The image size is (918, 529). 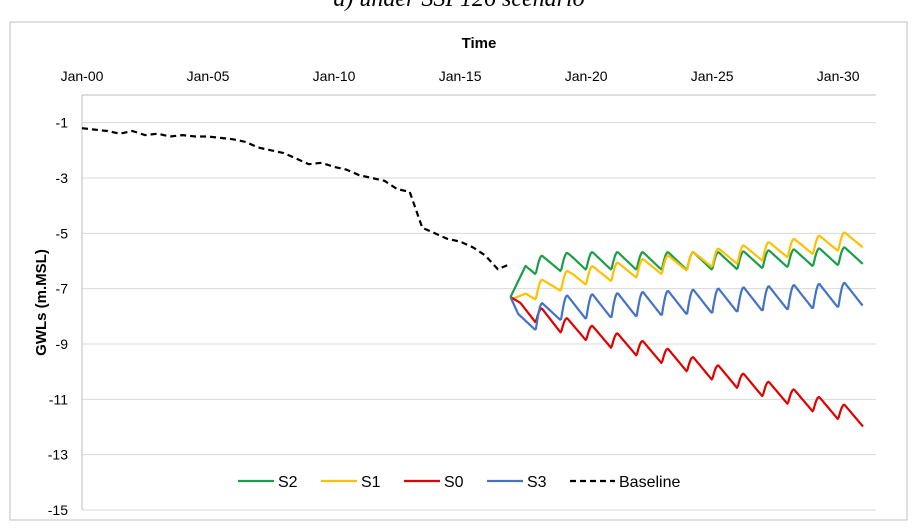 I want to click on x-axis-title: Time, so click(x=479, y=43).